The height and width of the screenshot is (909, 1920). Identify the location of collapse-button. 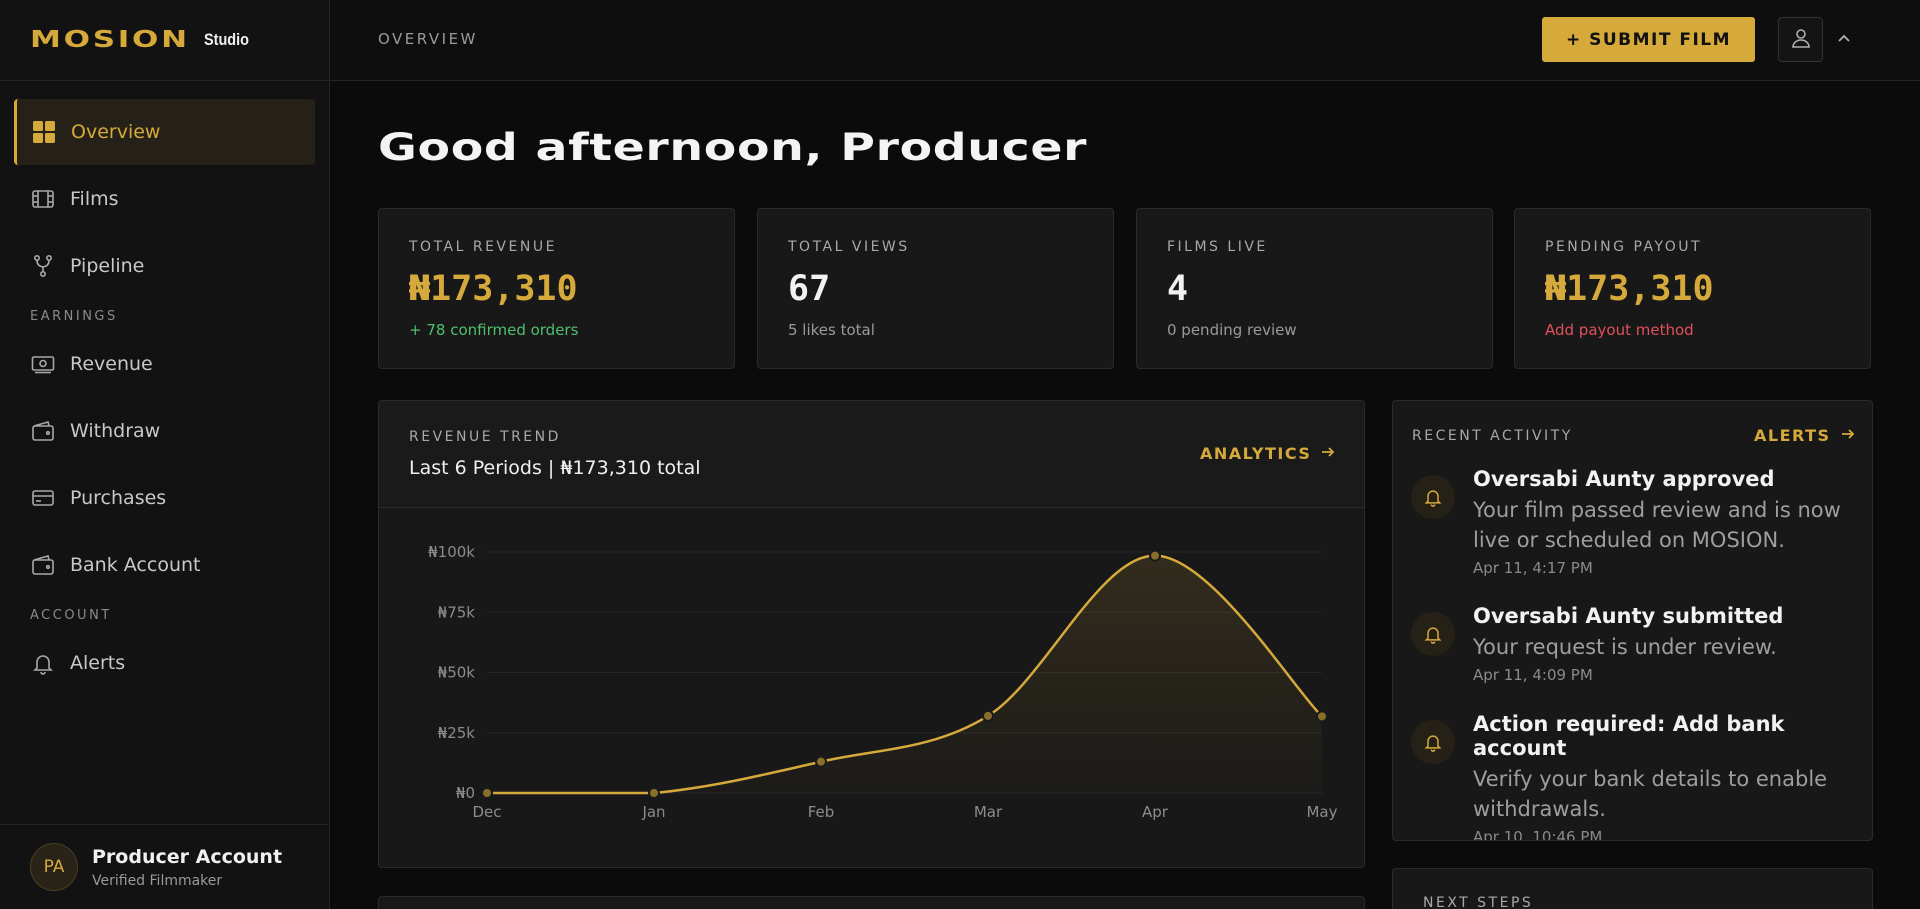
(1844, 40).